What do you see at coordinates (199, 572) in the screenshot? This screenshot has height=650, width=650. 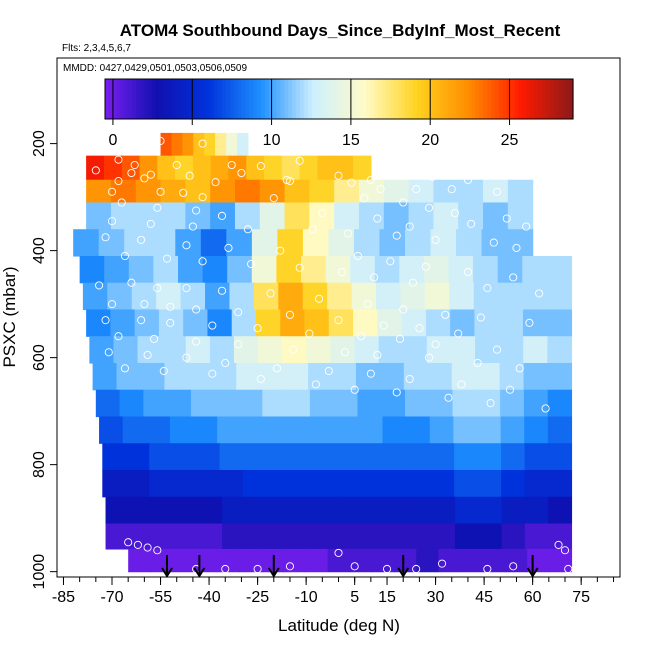 I see `flight-arrow-head` at bounding box center [199, 572].